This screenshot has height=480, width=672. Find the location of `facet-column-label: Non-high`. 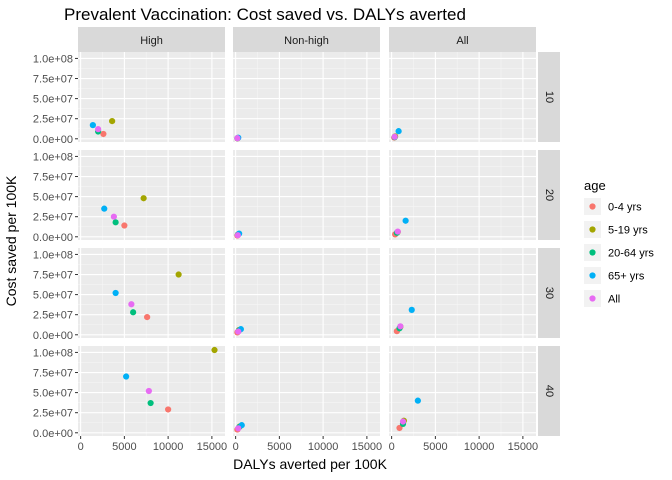

facet-column-label: Non-high is located at coordinates (306, 41).